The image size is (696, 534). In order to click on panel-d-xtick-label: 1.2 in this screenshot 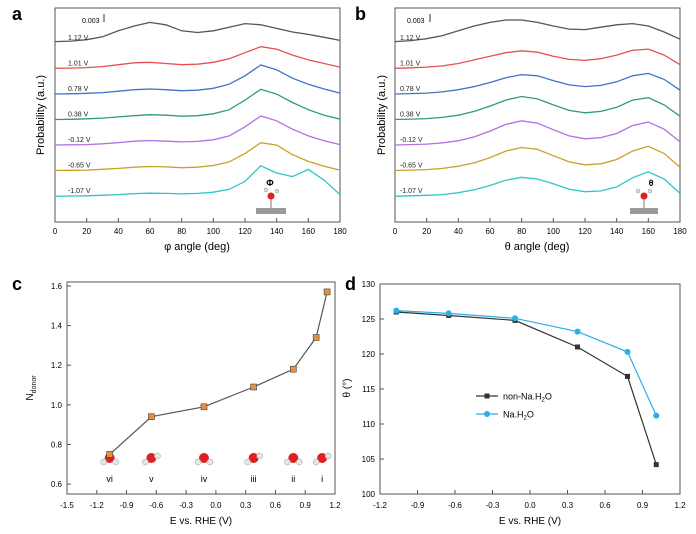, I will do `click(680, 505)`.